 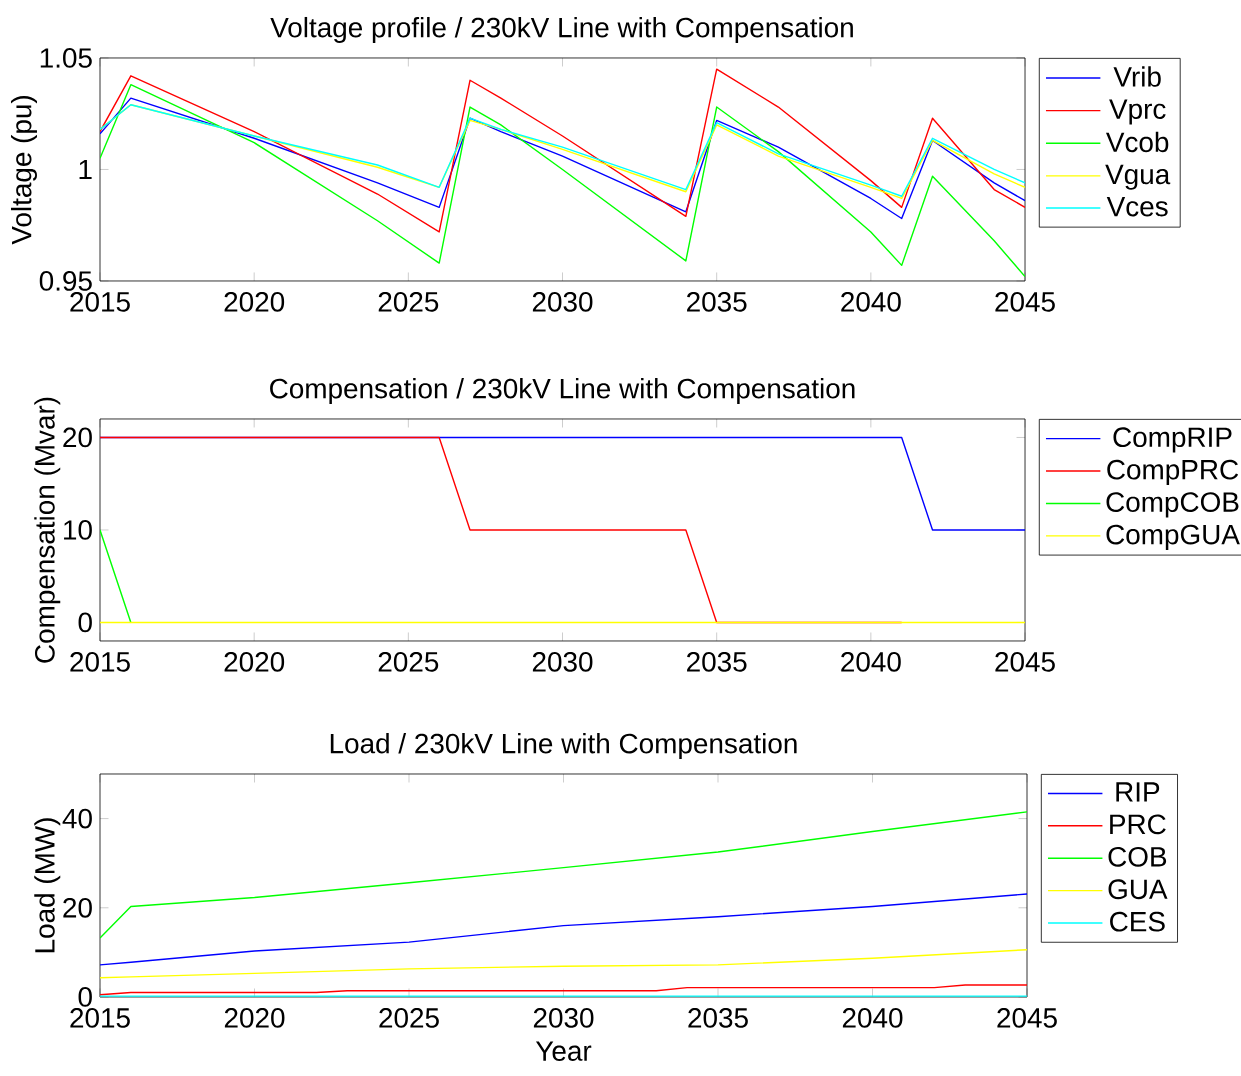 I want to click on legend-label: CompRIP, so click(x=1172, y=440).